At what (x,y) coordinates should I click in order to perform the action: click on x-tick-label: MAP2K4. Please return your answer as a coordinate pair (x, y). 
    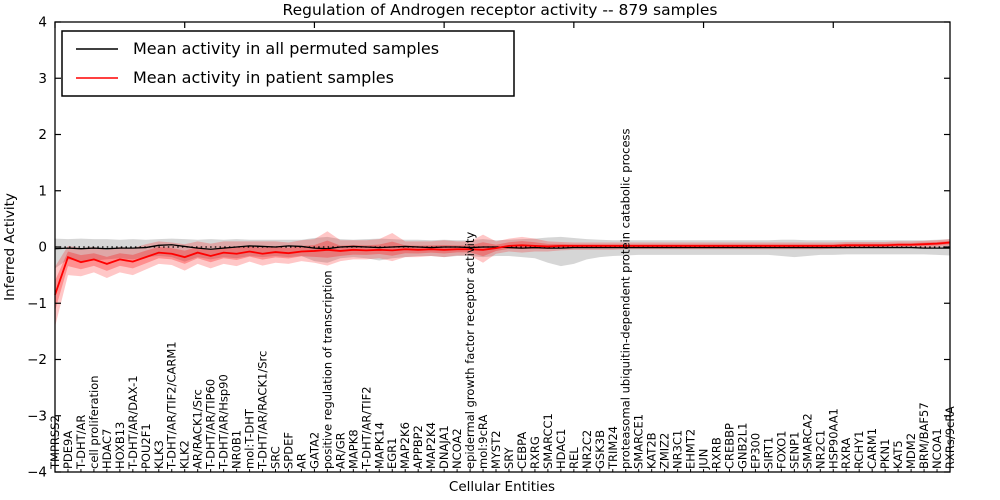
    Looking at the image, I should click on (431, 445).